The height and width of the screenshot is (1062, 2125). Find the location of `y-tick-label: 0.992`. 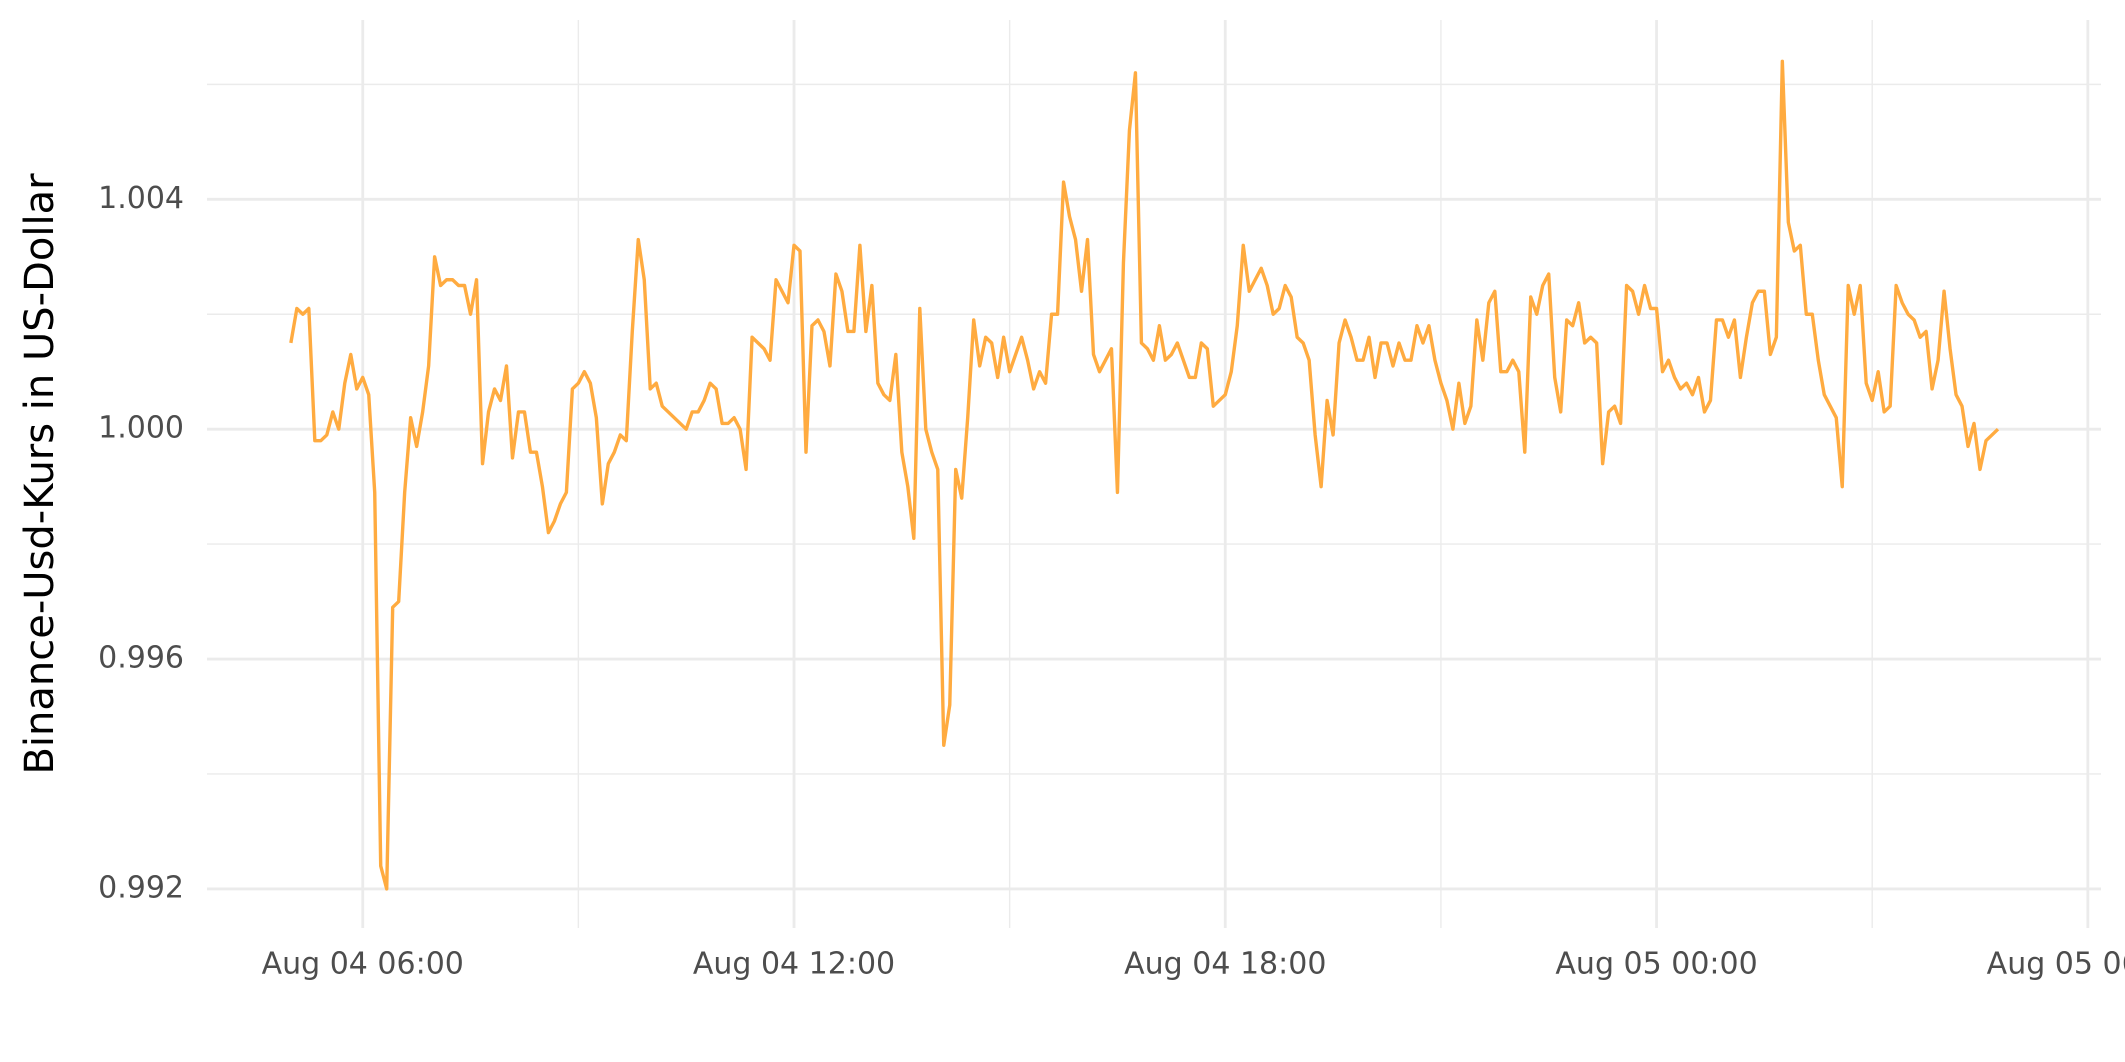

y-tick-label: 0.992 is located at coordinates (141, 887).